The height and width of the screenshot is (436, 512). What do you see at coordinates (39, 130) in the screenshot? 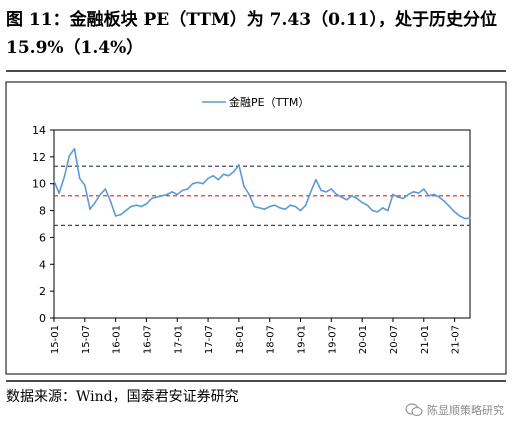
I see `y-tick-label: 14` at bounding box center [39, 130].